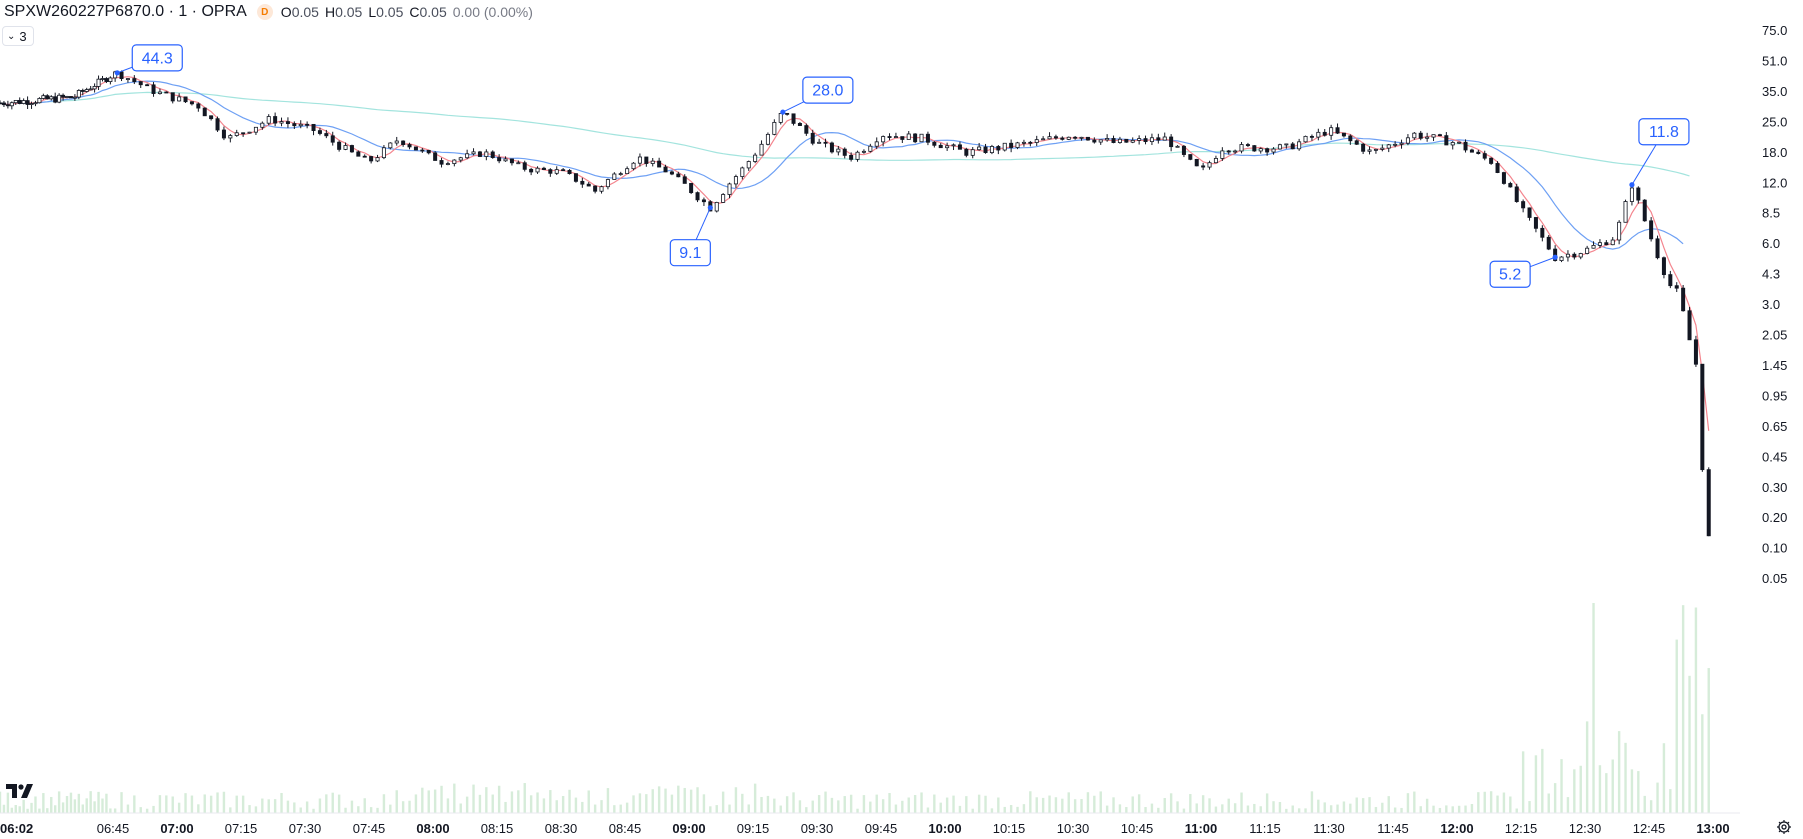 Image resolution: width=1803 pixels, height=839 pixels. Describe the element at coordinates (1784, 827) in the screenshot. I see `gear-icon` at that location.